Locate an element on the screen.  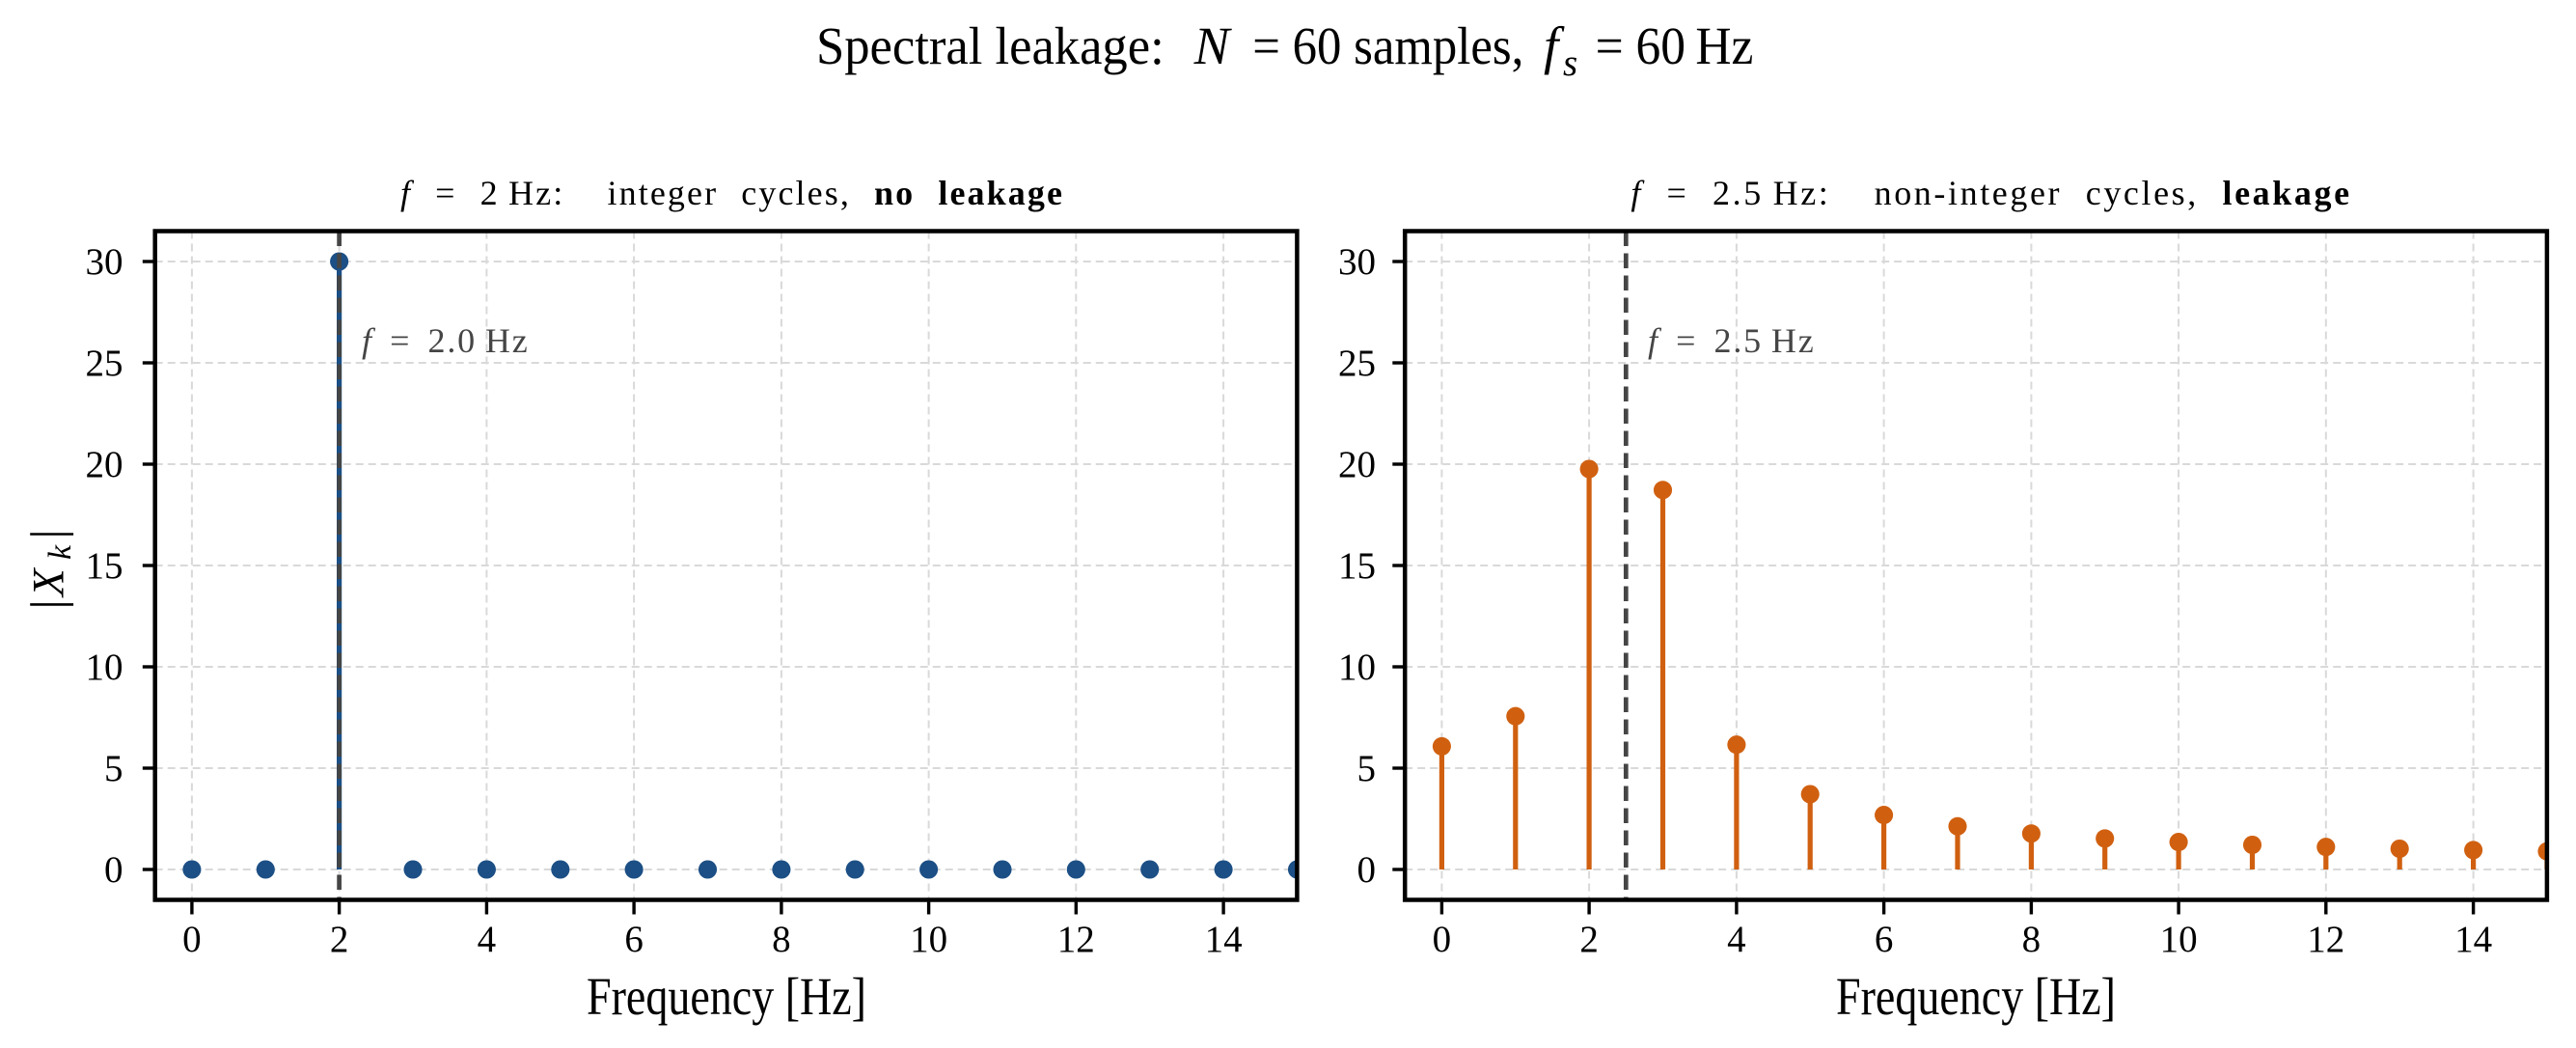
svg-text: s is located at coordinates (1570, 63).